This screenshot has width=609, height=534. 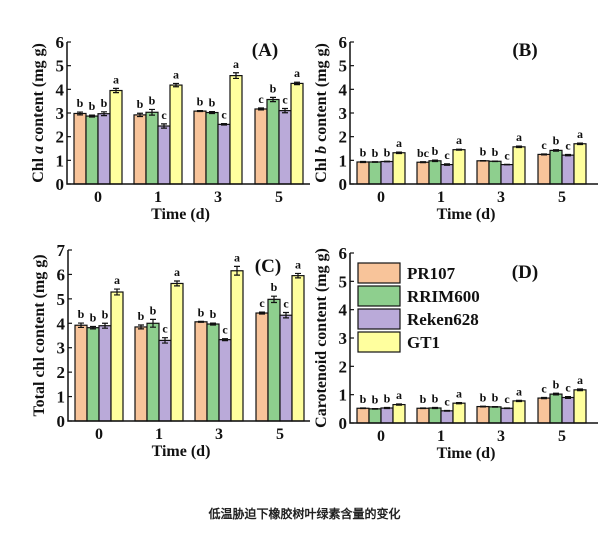 I want to click on y-tick-label: 3, so click(x=61, y=348).